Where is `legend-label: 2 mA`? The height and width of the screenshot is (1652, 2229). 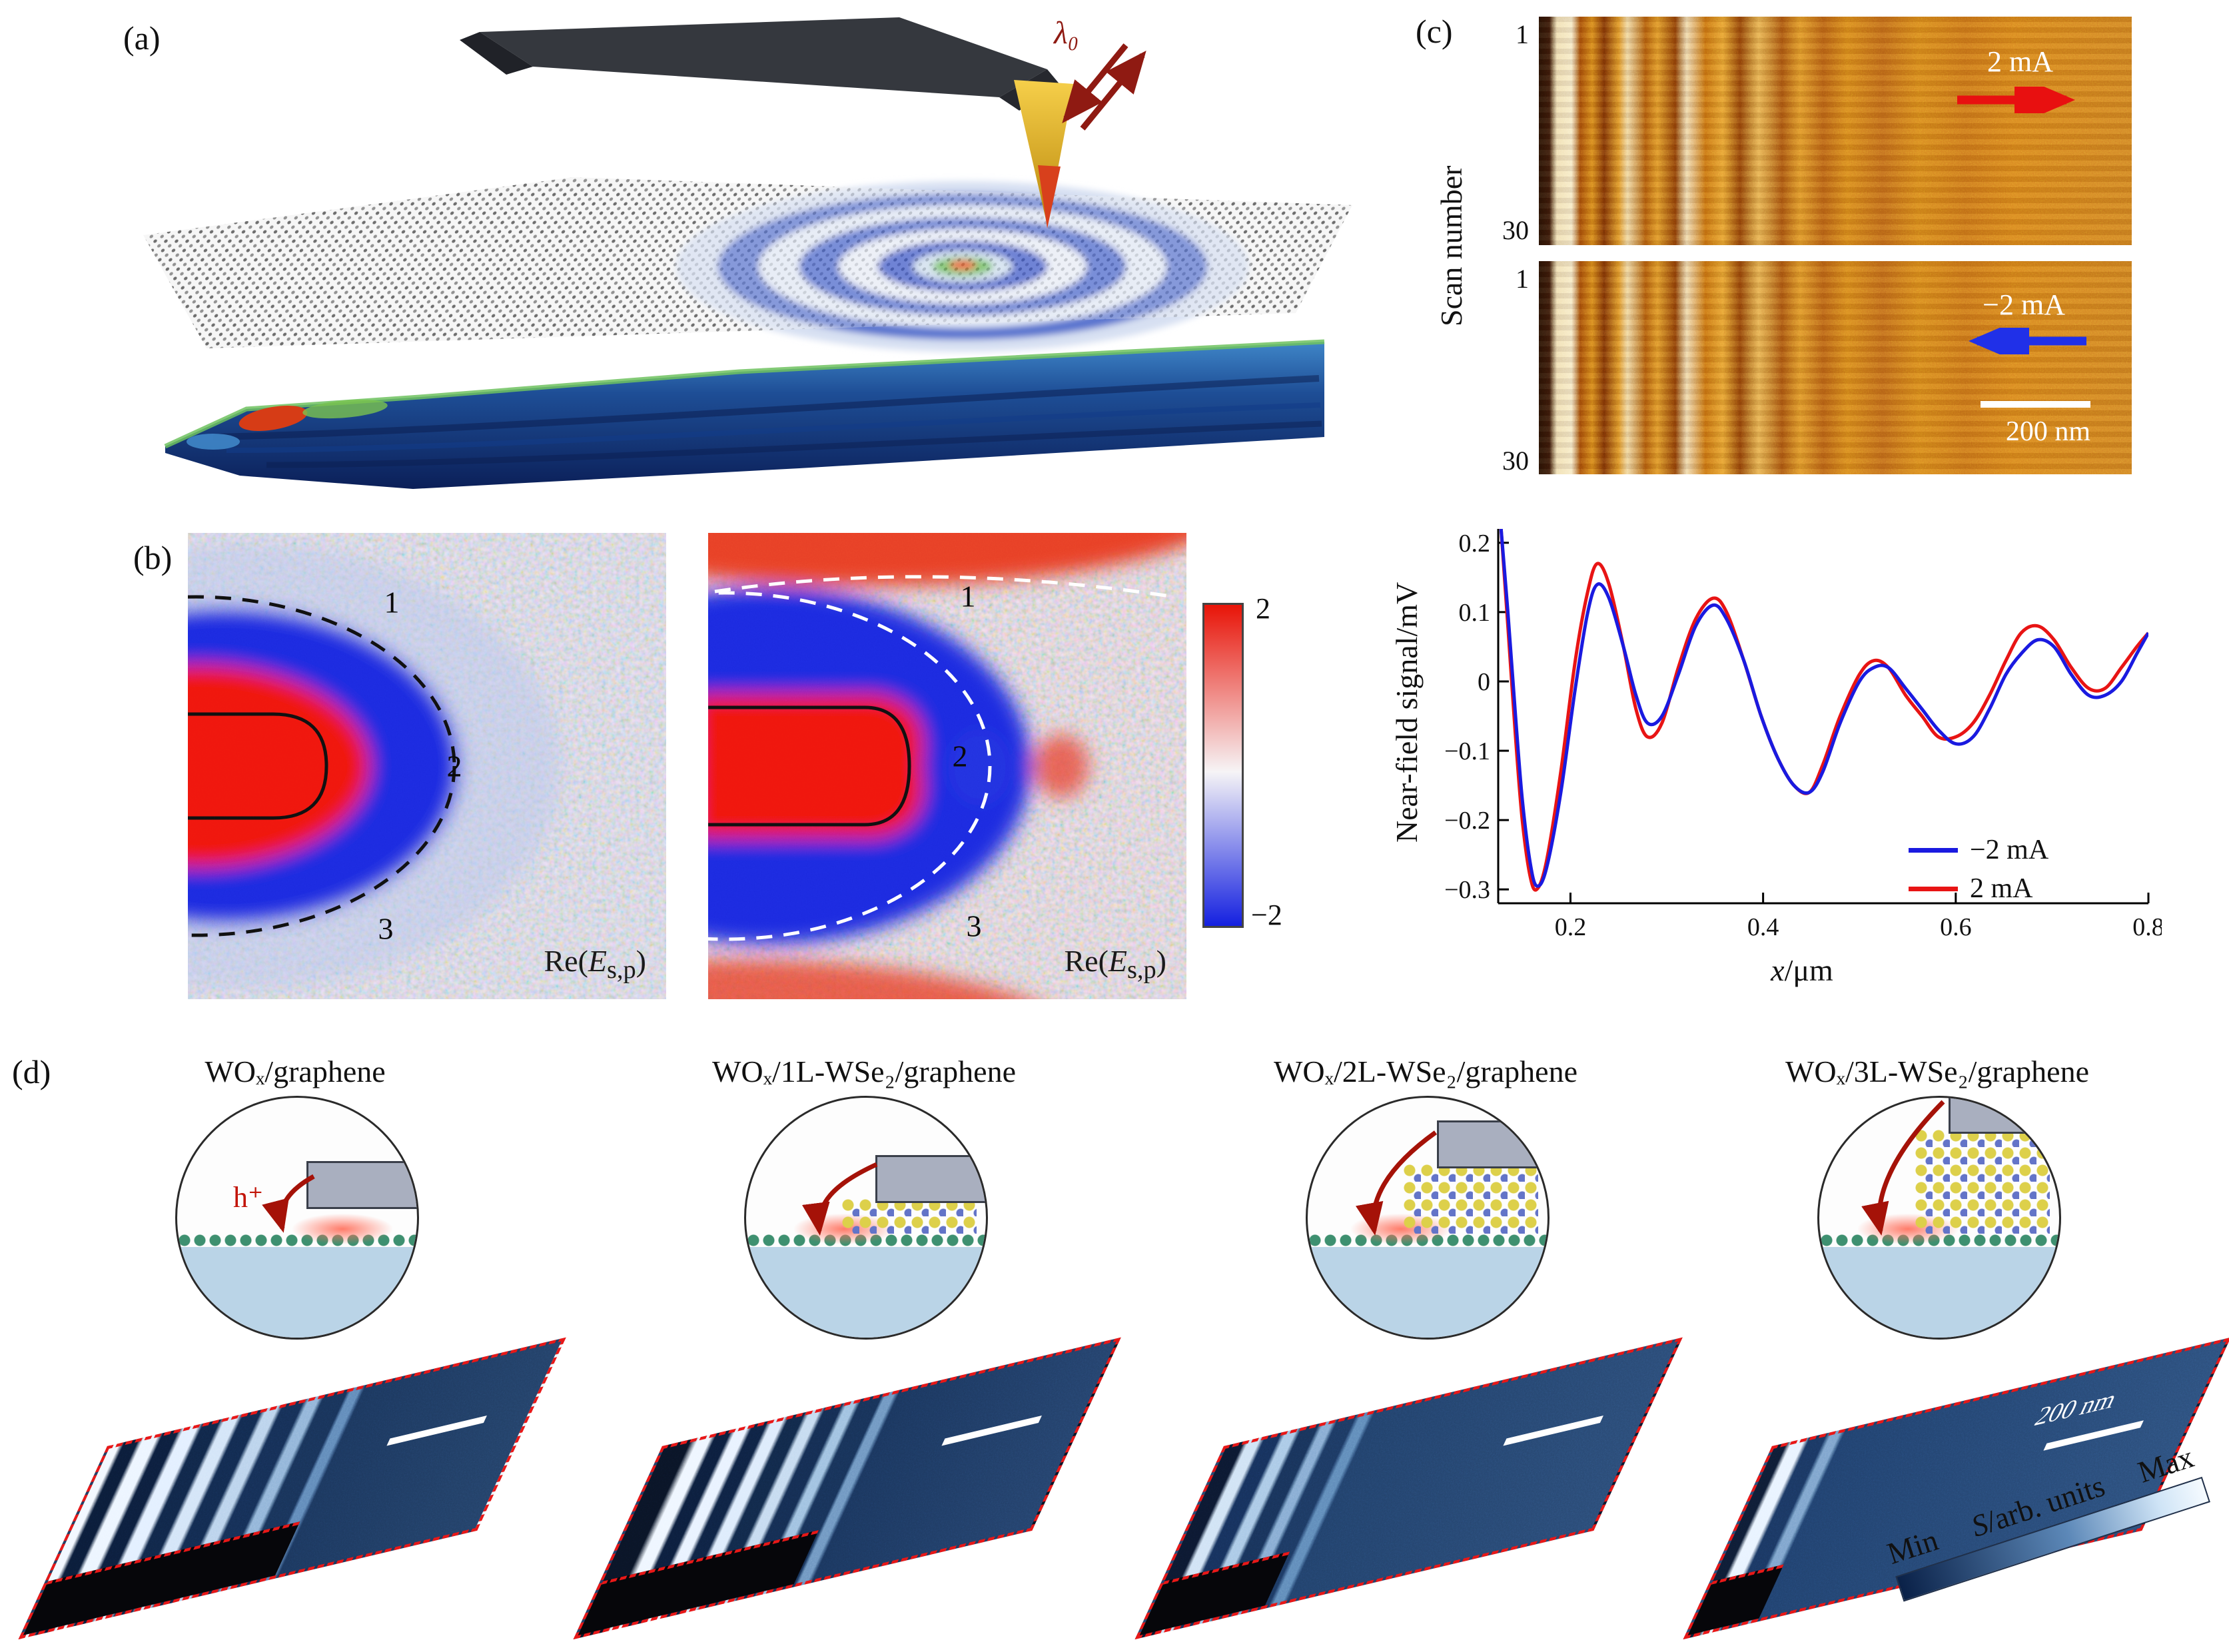
legend-label: 2 mA is located at coordinates (2001, 888).